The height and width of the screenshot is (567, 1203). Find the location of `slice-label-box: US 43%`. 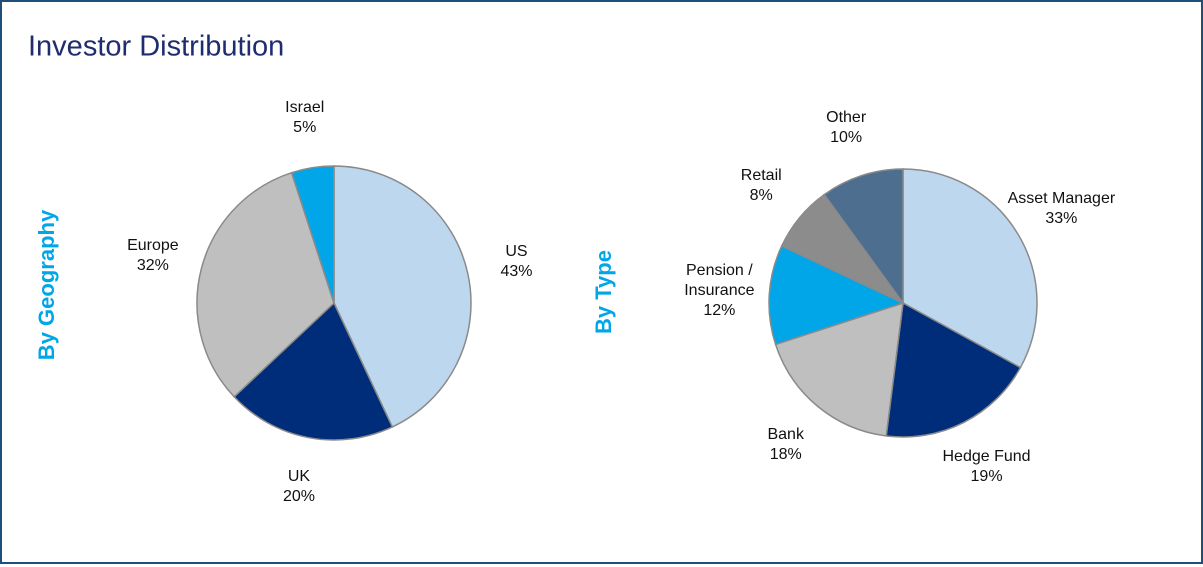

slice-label-box: US 43% is located at coordinates (516, 262).